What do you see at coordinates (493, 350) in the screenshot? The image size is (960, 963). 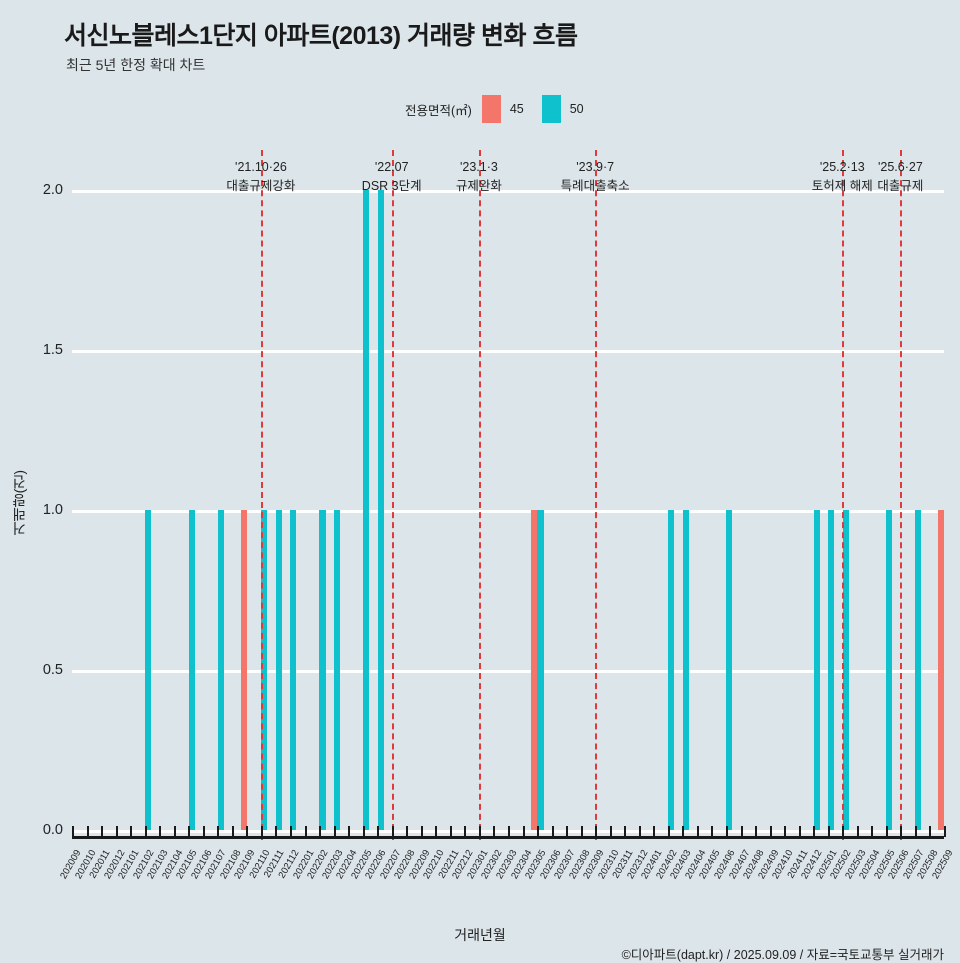 I see `gridline: 1.5` at bounding box center [493, 350].